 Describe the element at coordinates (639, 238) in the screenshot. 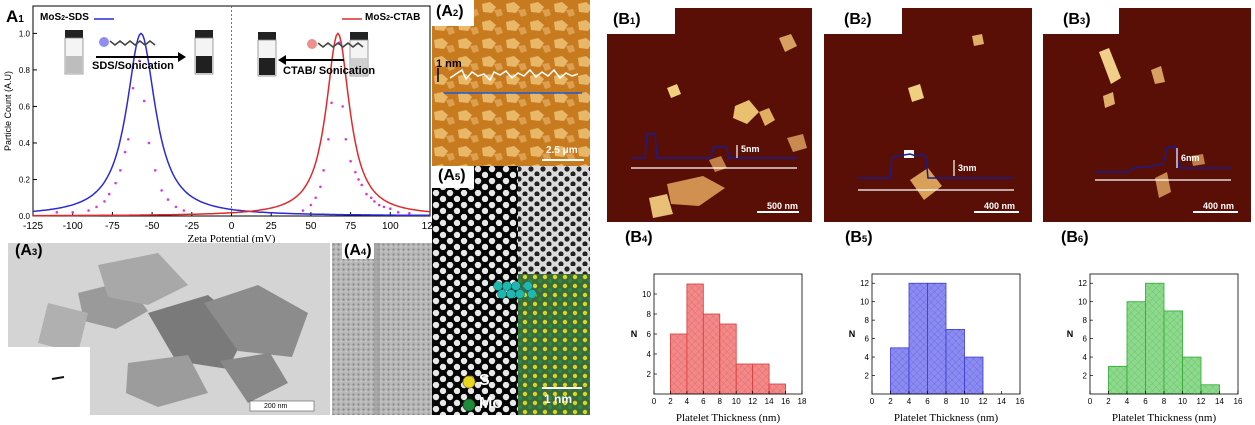

I see `label-b4: (B4)` at that location.